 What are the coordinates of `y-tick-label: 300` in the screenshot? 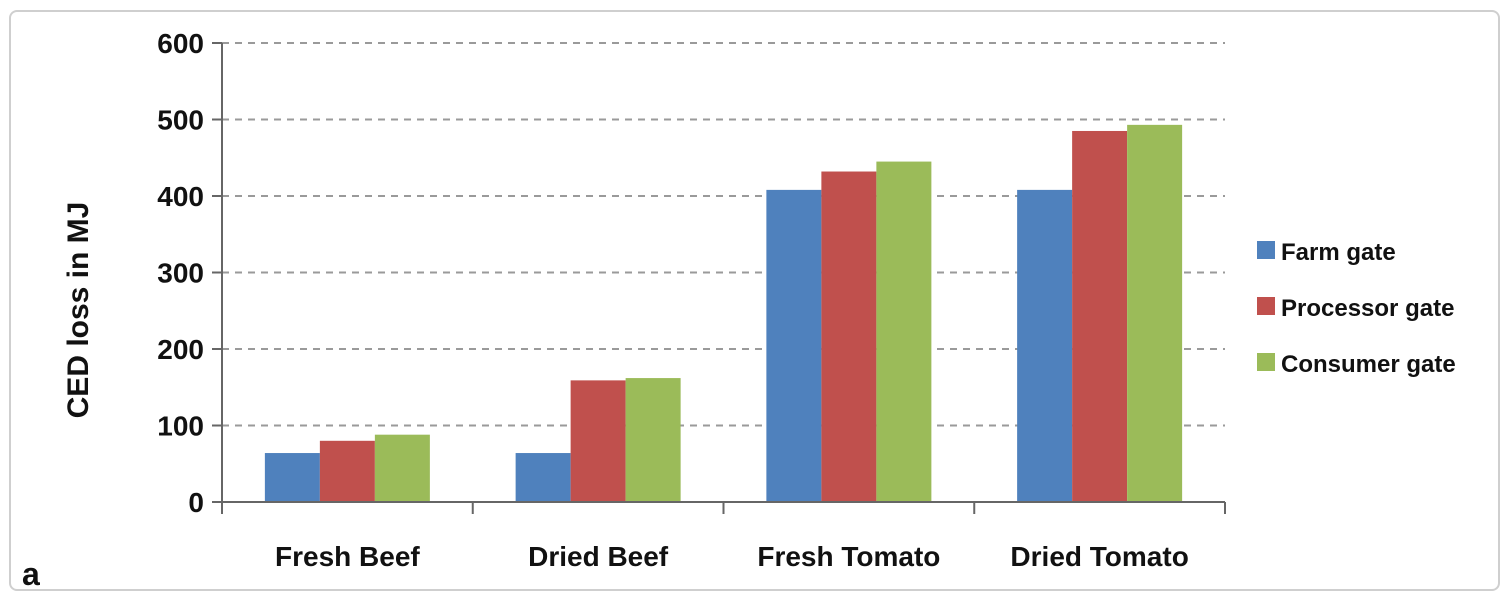 It's located at (180, 273).